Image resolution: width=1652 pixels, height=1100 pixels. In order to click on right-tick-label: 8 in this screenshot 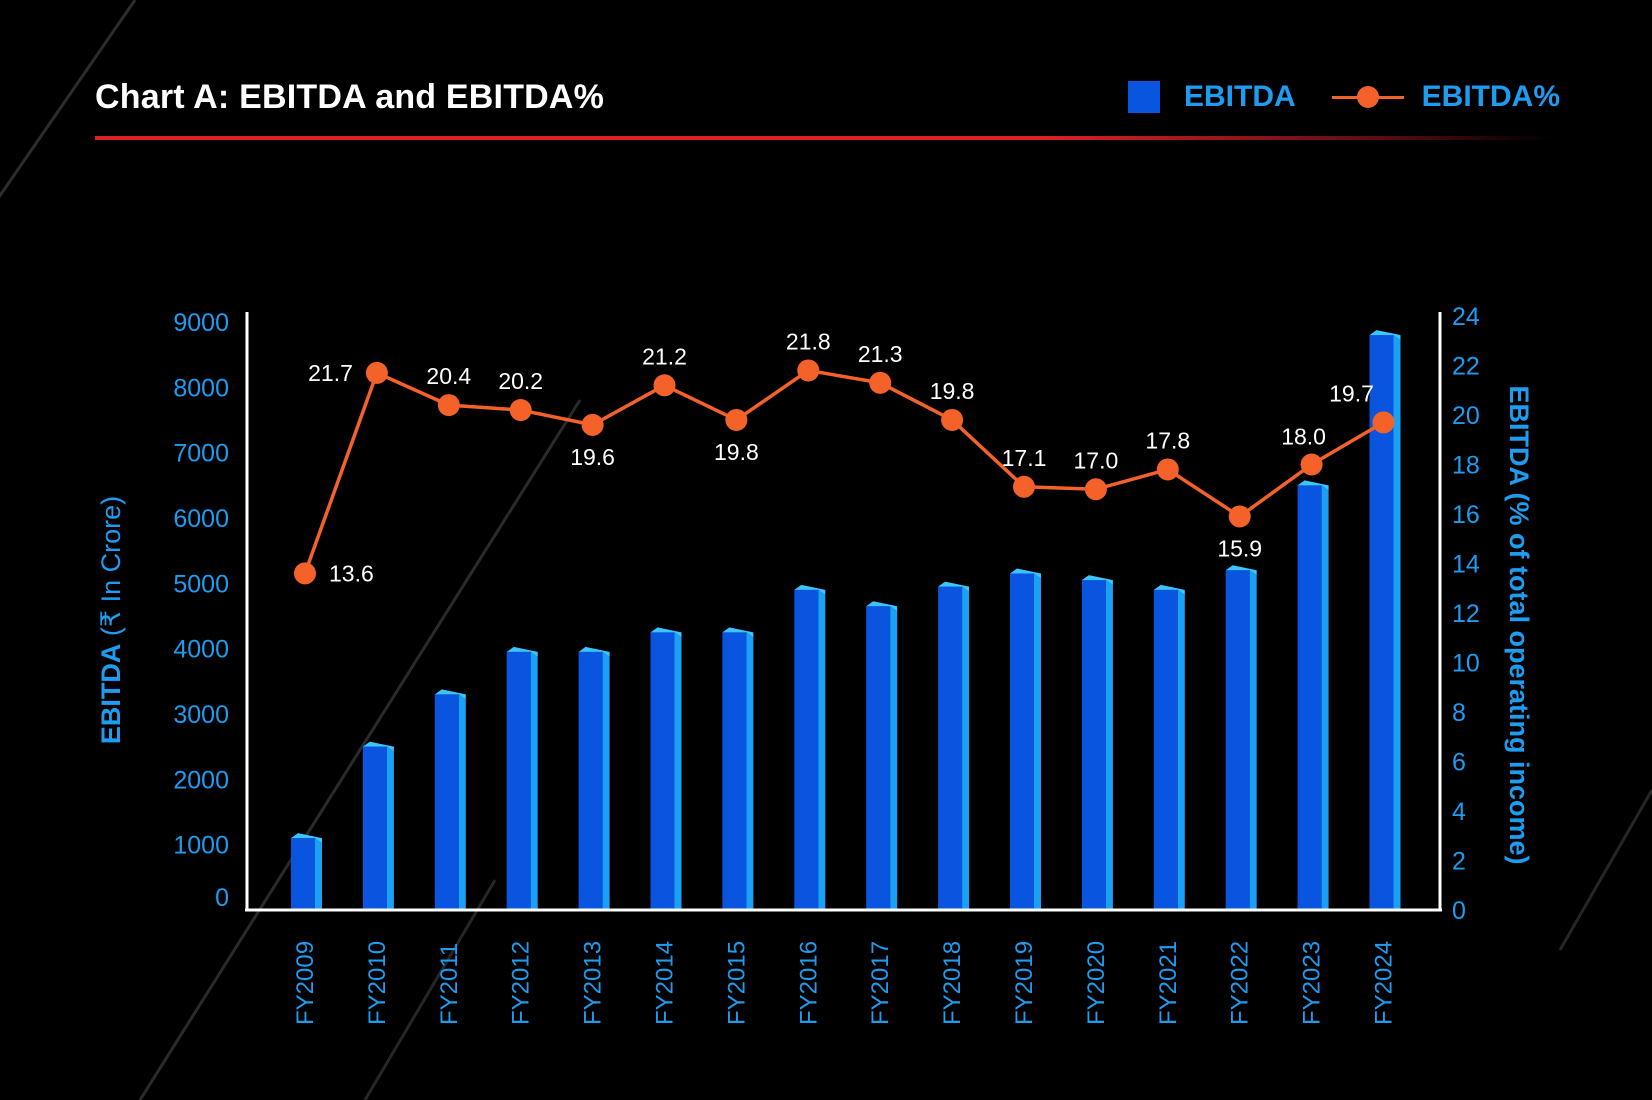, I will do `click(1459, 713)`.